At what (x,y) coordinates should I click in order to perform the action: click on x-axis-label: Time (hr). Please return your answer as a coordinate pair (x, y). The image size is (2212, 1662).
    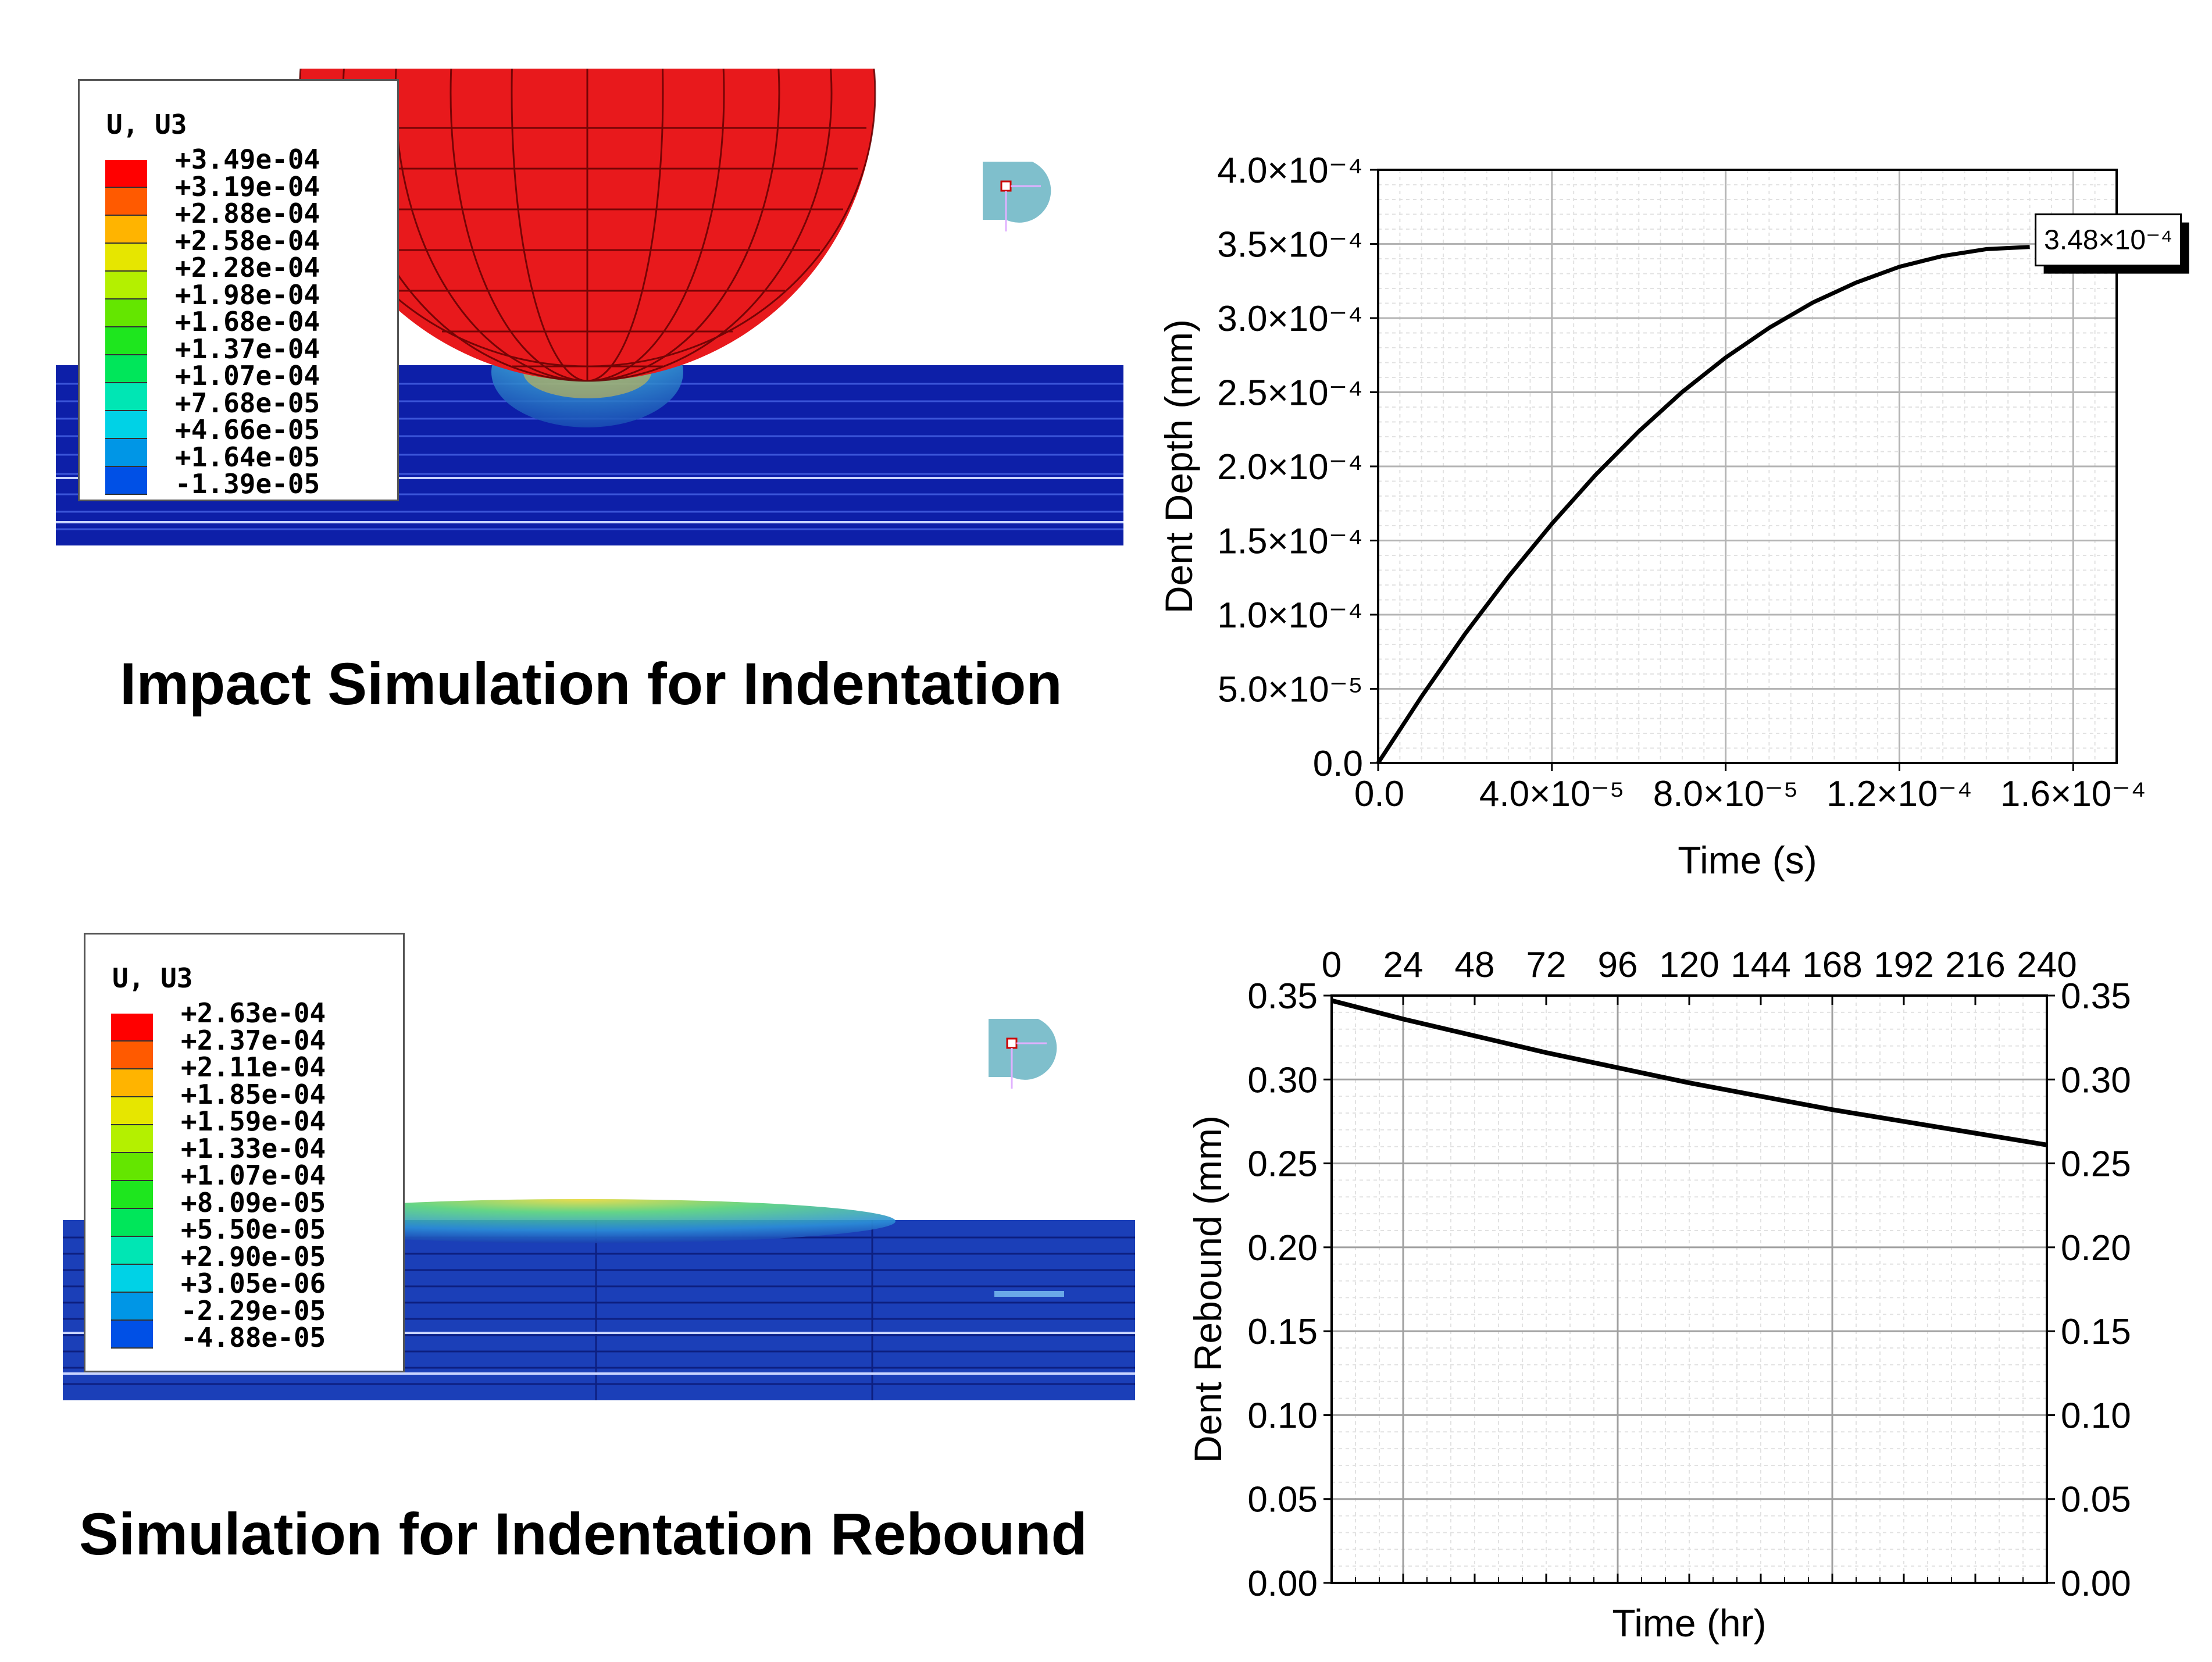
    Looking at the image, I should click on (1689, 1623).